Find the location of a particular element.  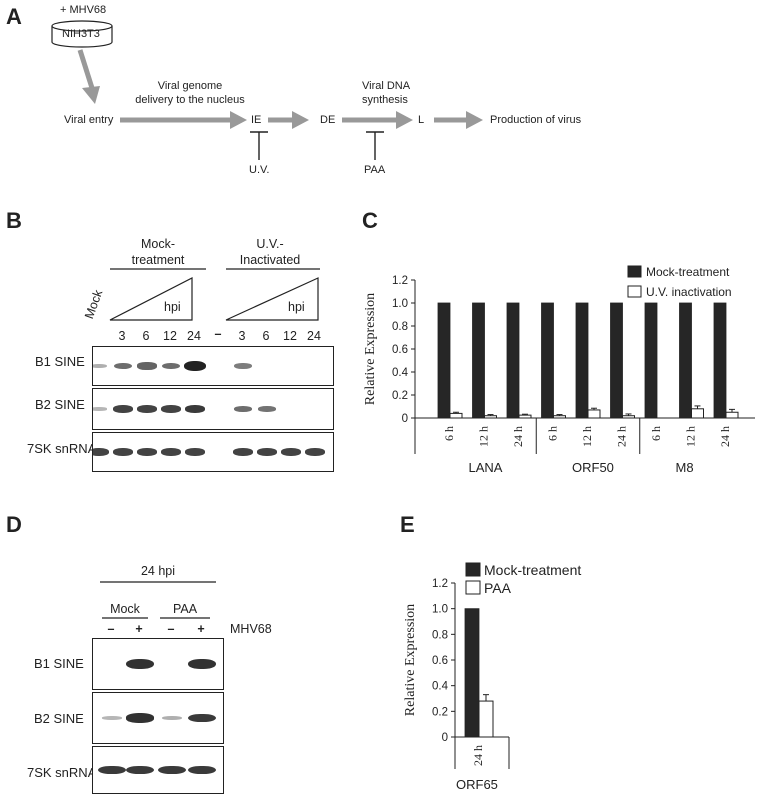

hpi-label-1: hpi is located at coordinates (172, 307).